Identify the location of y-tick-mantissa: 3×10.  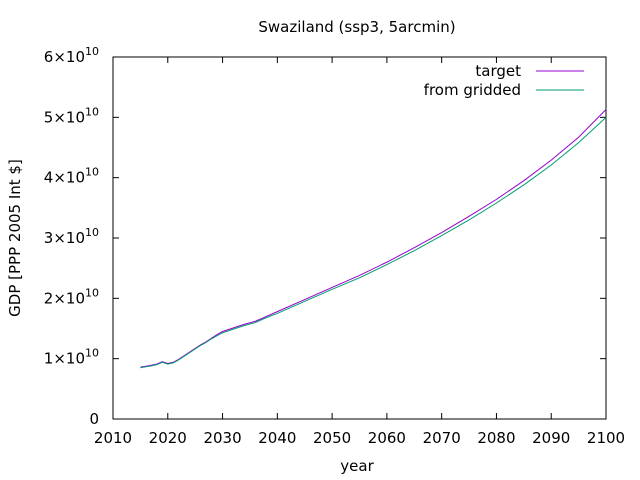
(64, 238).